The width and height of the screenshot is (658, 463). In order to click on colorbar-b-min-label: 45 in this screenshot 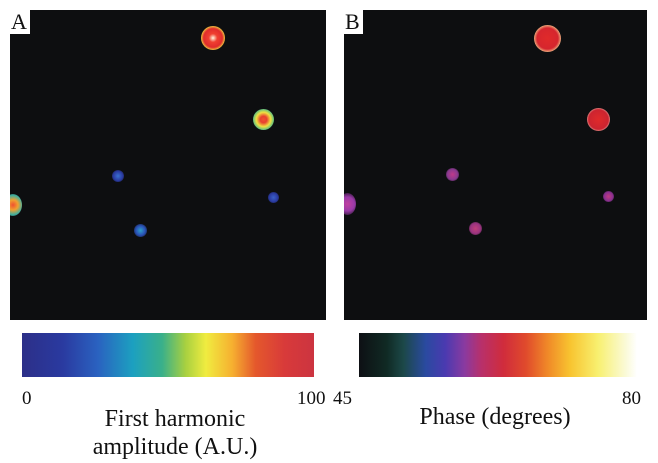, I will do `click(342, 398)`.